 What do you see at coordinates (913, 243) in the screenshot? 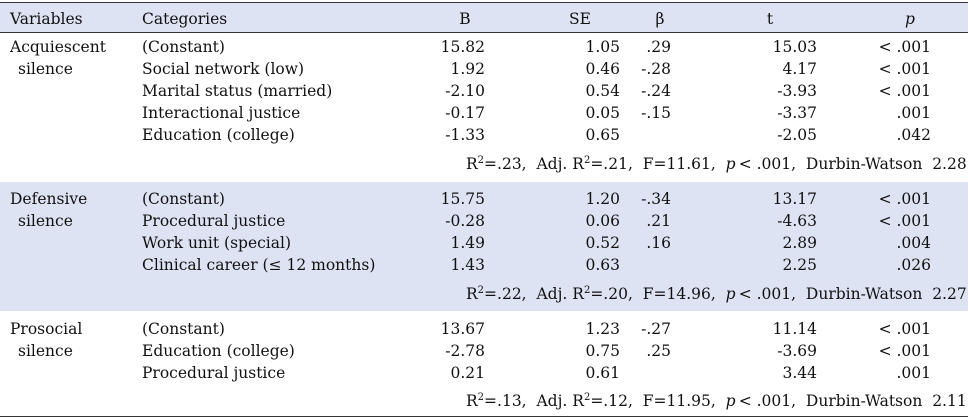
I see `row-p: .004` at bounding box center [913, 243].